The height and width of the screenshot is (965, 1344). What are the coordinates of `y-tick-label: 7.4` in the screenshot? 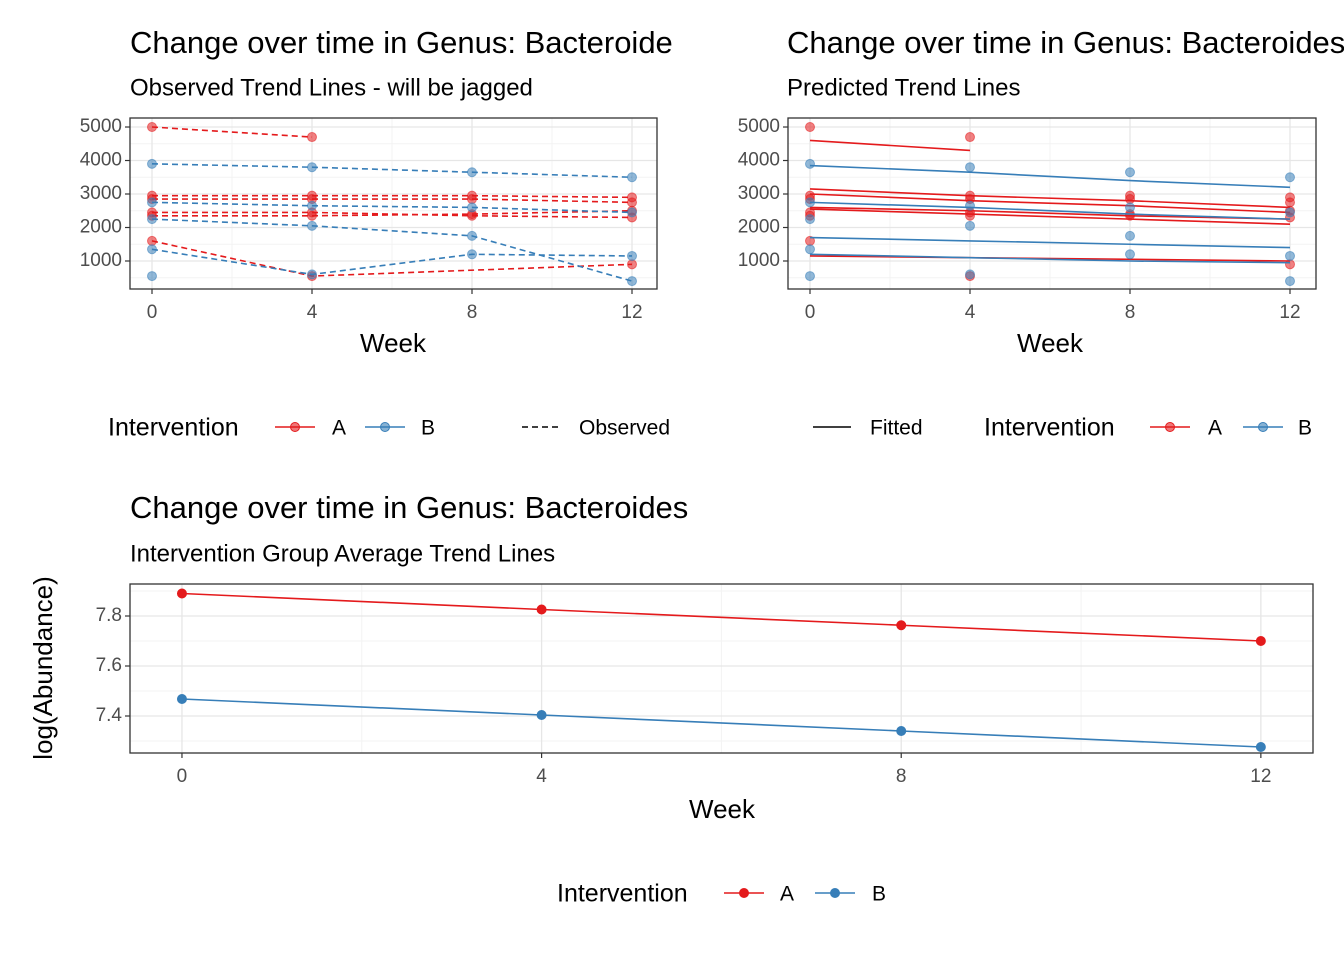 It's located at (109, 715).